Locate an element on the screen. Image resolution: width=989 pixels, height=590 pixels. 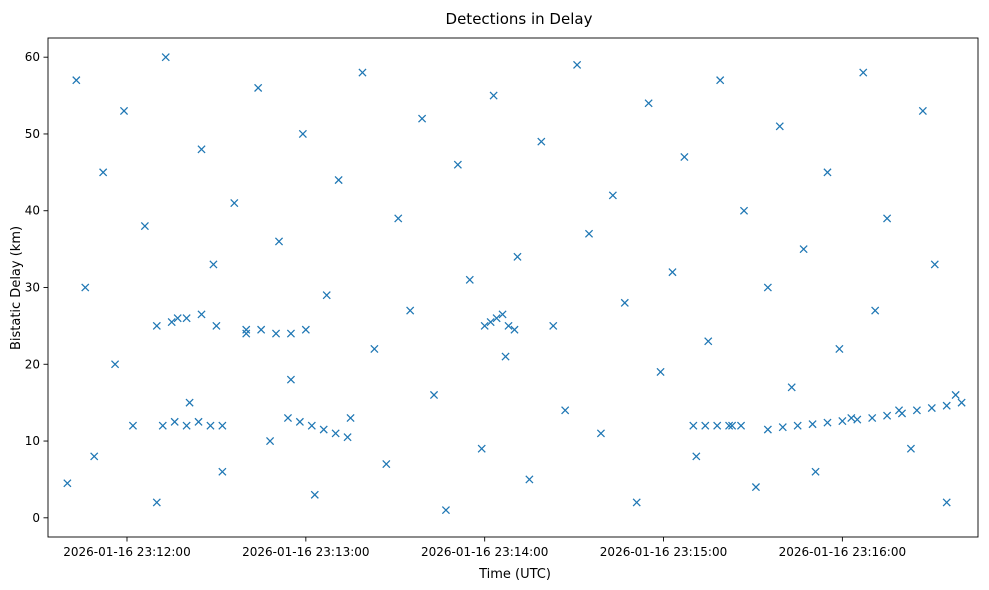
y-axis-ticks: 0 10 20 30 40 50 60 is located at coordinates (36, 287).